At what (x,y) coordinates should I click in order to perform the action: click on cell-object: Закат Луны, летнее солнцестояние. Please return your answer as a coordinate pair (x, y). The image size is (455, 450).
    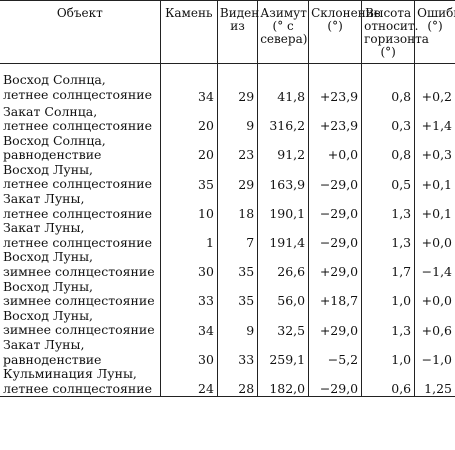
    Looking at the image, I should click on (80, 235).